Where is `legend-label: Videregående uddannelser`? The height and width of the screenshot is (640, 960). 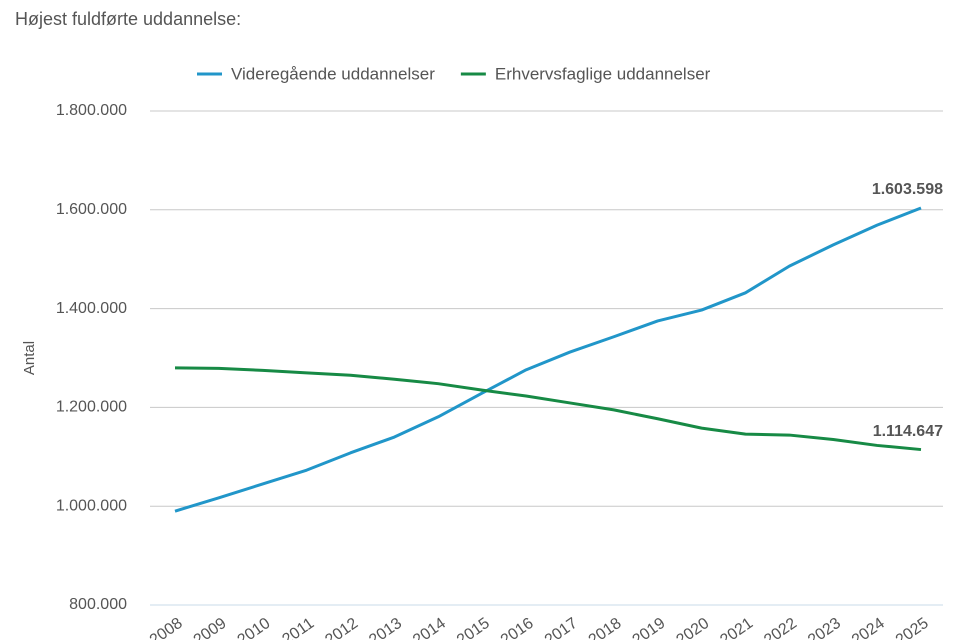
legend-label: Videregående uddannelser is located at coordinates (333, 73).